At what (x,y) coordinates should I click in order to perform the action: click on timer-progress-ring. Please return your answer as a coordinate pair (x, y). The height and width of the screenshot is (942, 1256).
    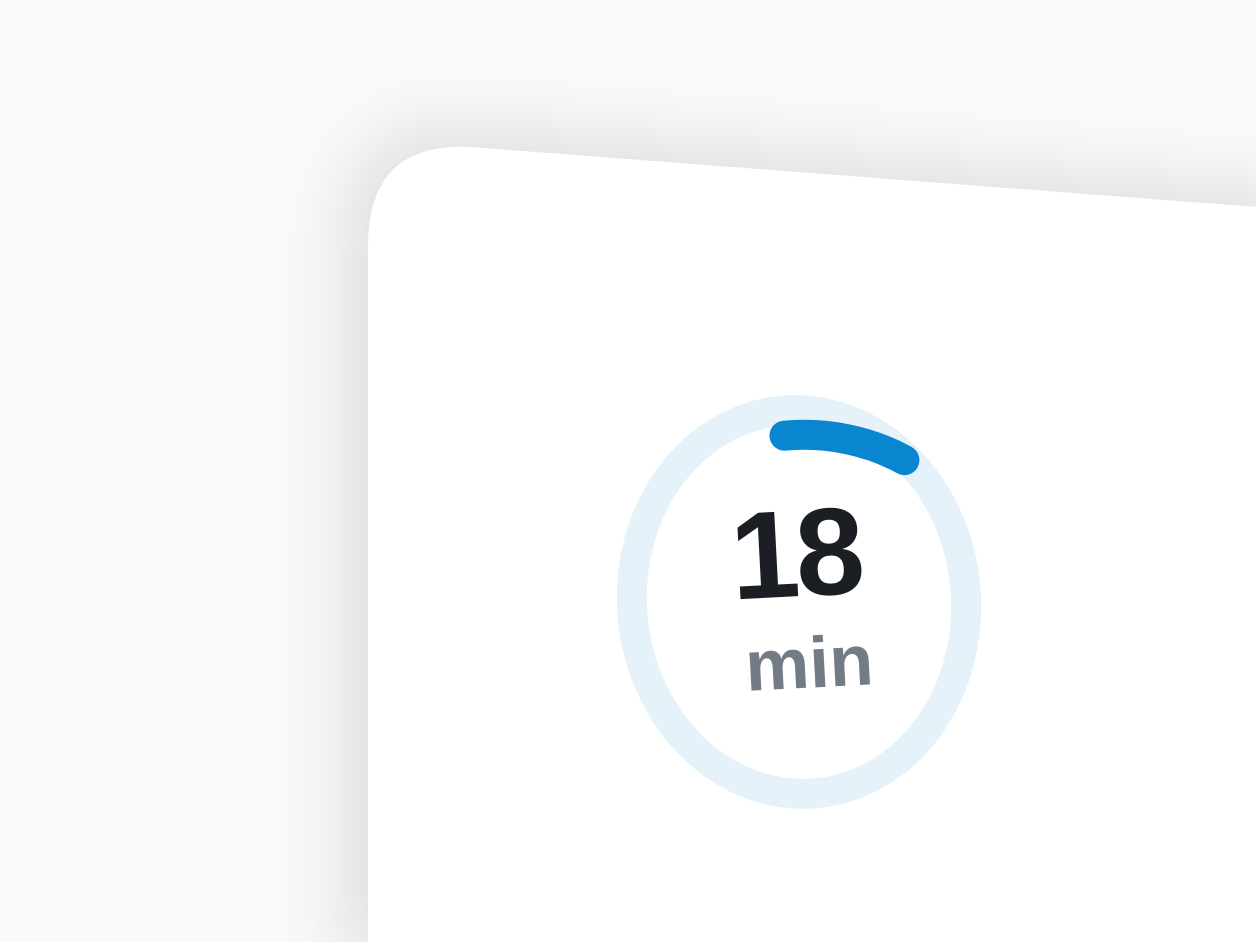
    Looking at the image, I should click on (800, 602).